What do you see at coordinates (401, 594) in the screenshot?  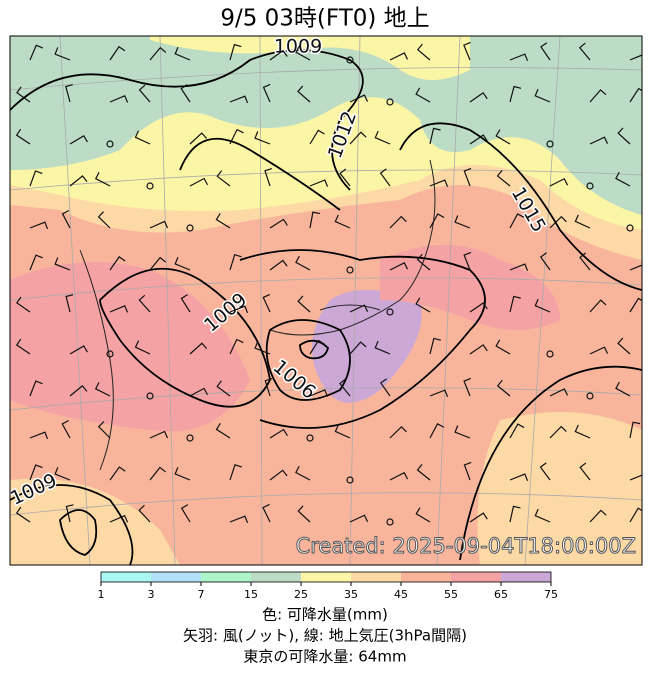 I see `colorbar-tick-label: 45` at bounding box center [401, 594].